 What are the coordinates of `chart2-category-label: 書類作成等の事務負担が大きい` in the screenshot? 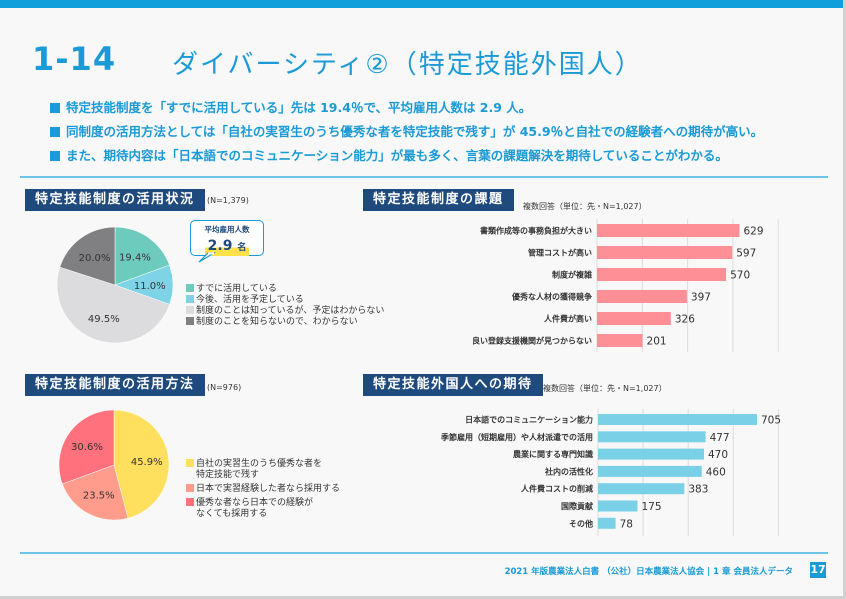 It's located at (536, 231).